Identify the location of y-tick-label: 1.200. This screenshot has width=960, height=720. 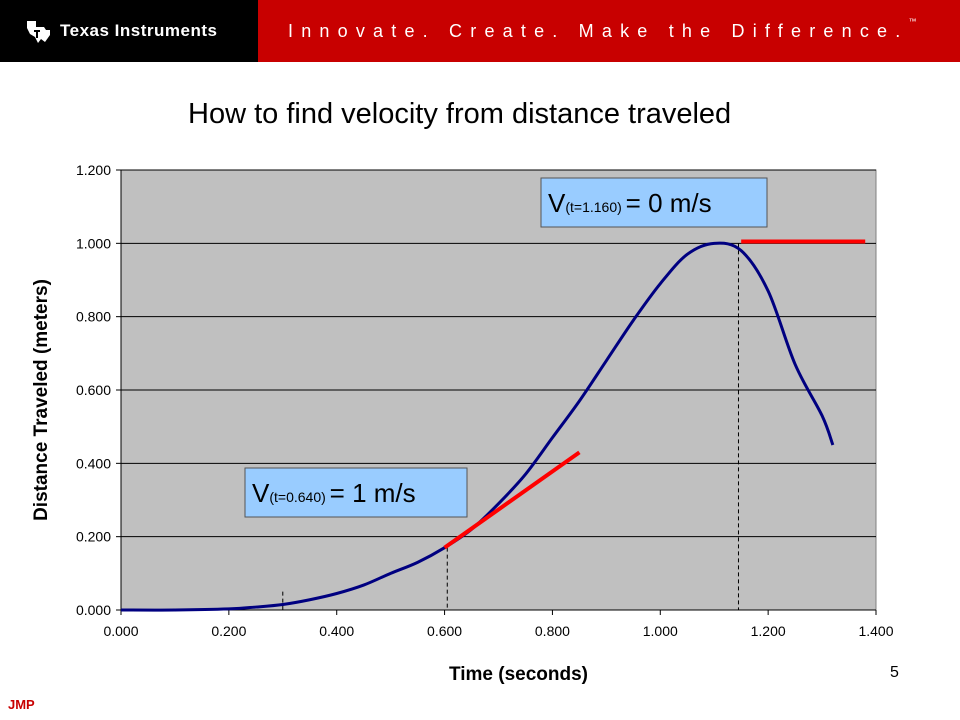
(93, 170).